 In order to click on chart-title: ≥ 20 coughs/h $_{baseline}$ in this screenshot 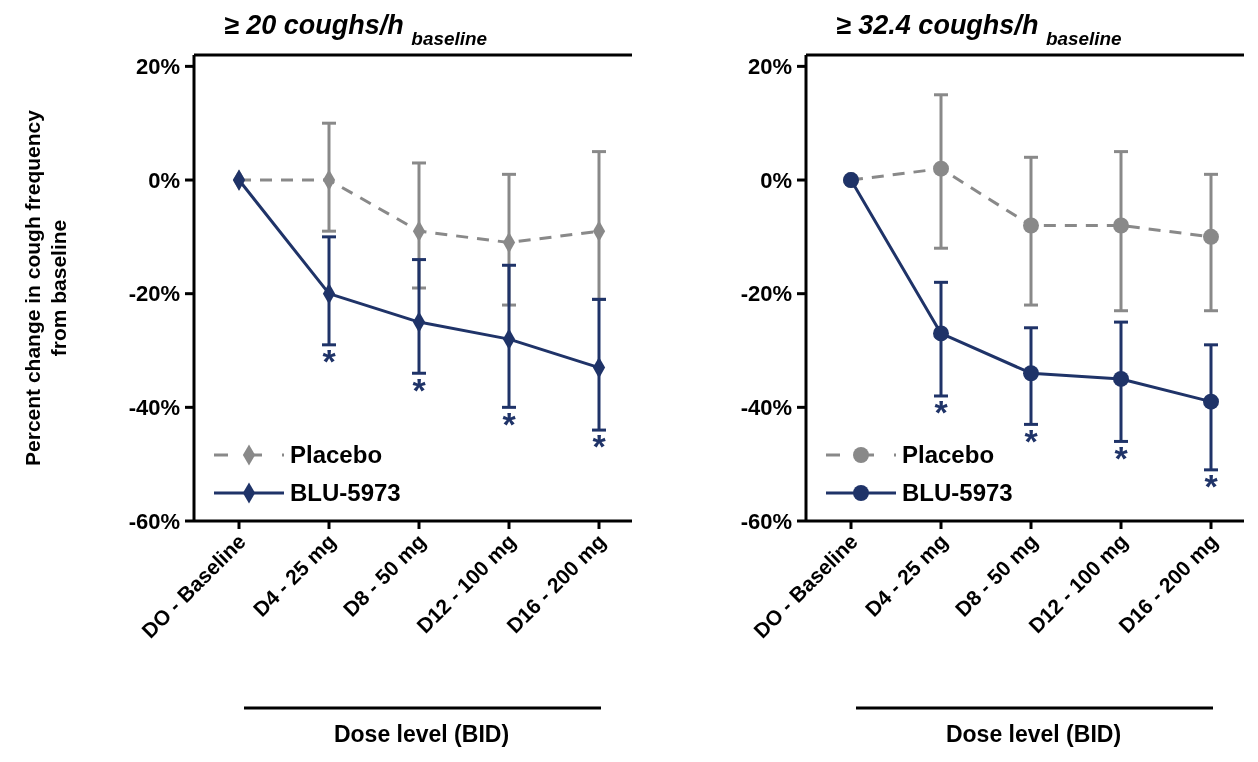, I will do `click(355, 29)`.